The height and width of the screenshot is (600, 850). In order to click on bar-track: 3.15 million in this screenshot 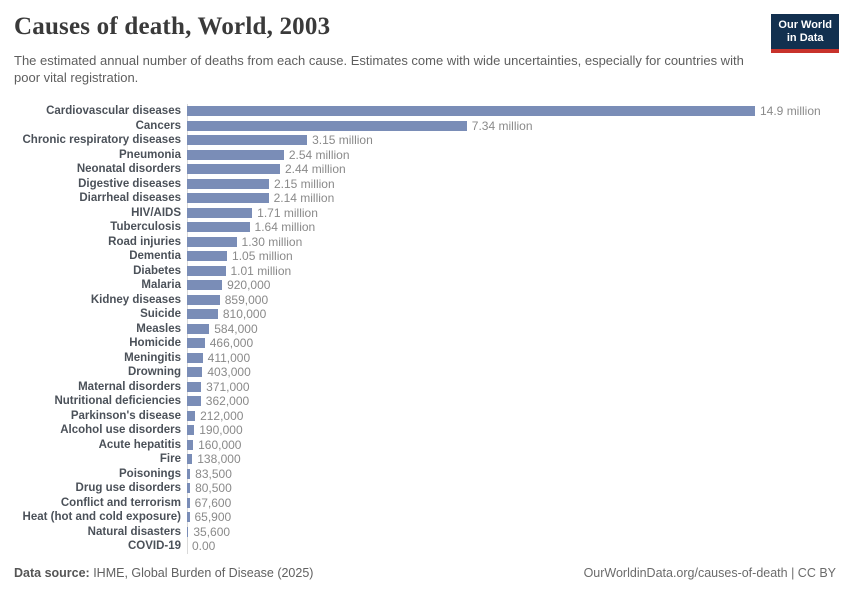, I will do `click(280, 140)`.